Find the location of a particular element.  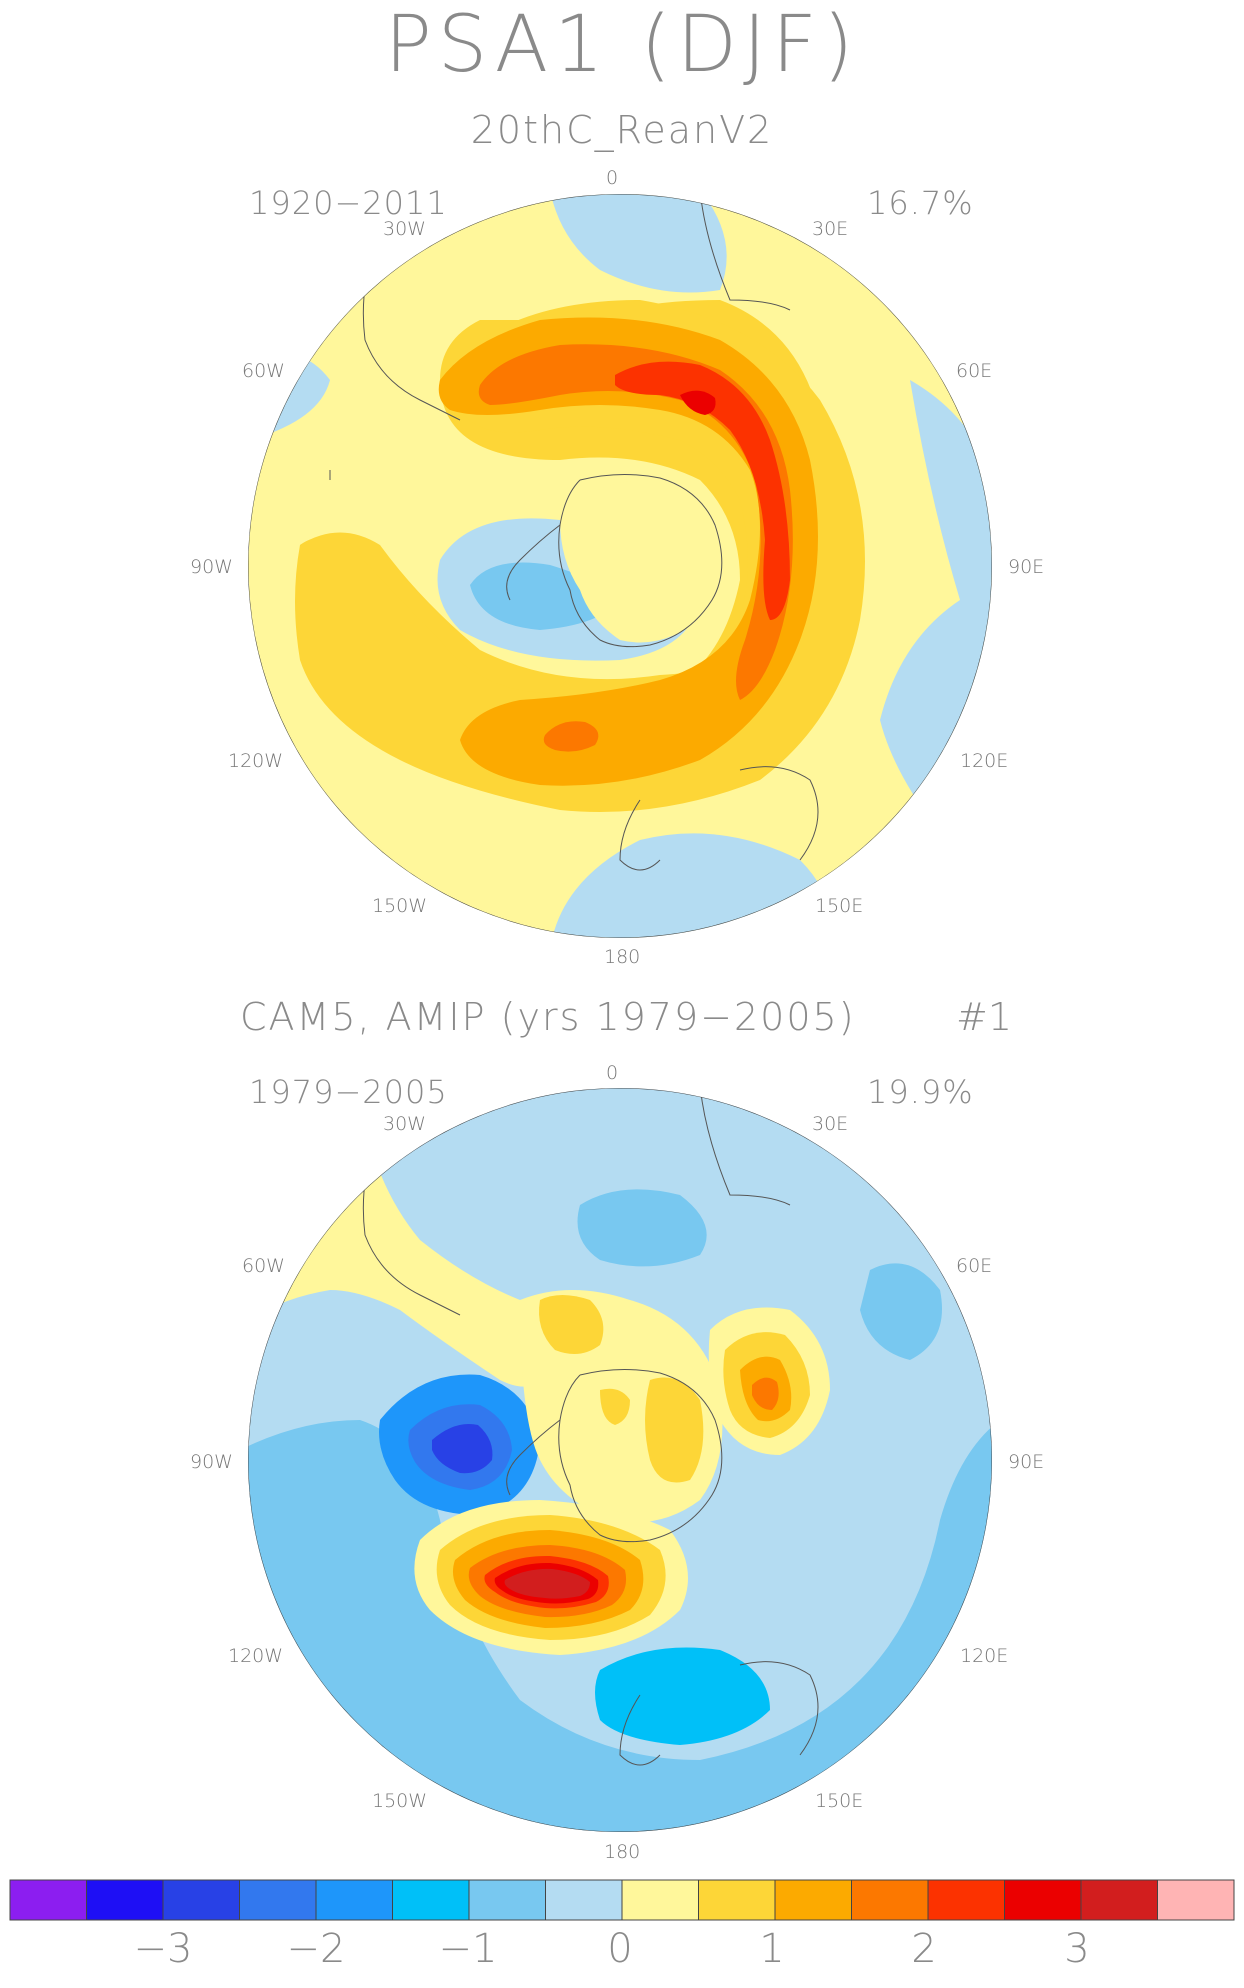

p2-lon-60w: 60W is located at coordinates (263, 1266).